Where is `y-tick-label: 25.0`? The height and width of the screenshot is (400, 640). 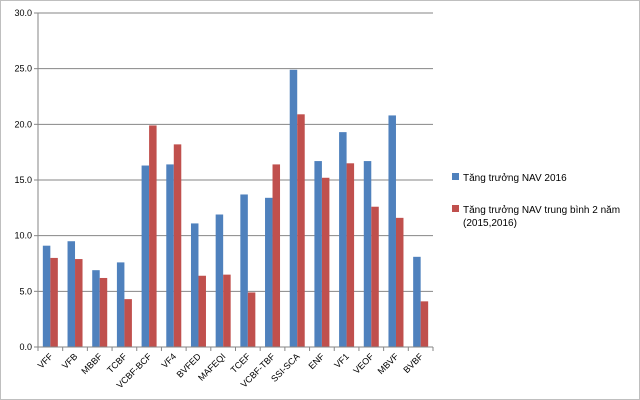
y-tick-label: 25.0 is located at coordinates (23, 69).